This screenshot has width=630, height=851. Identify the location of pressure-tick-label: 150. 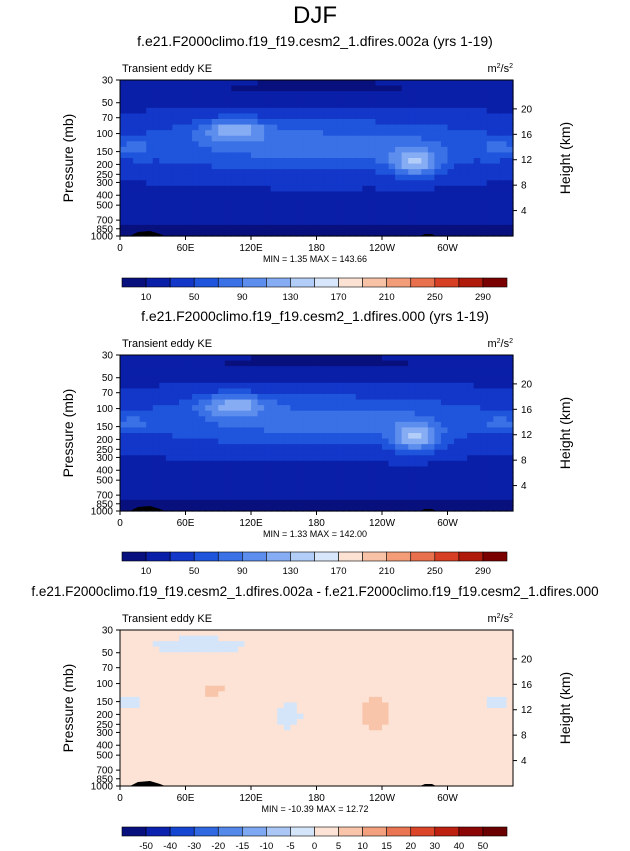
(104, 427).